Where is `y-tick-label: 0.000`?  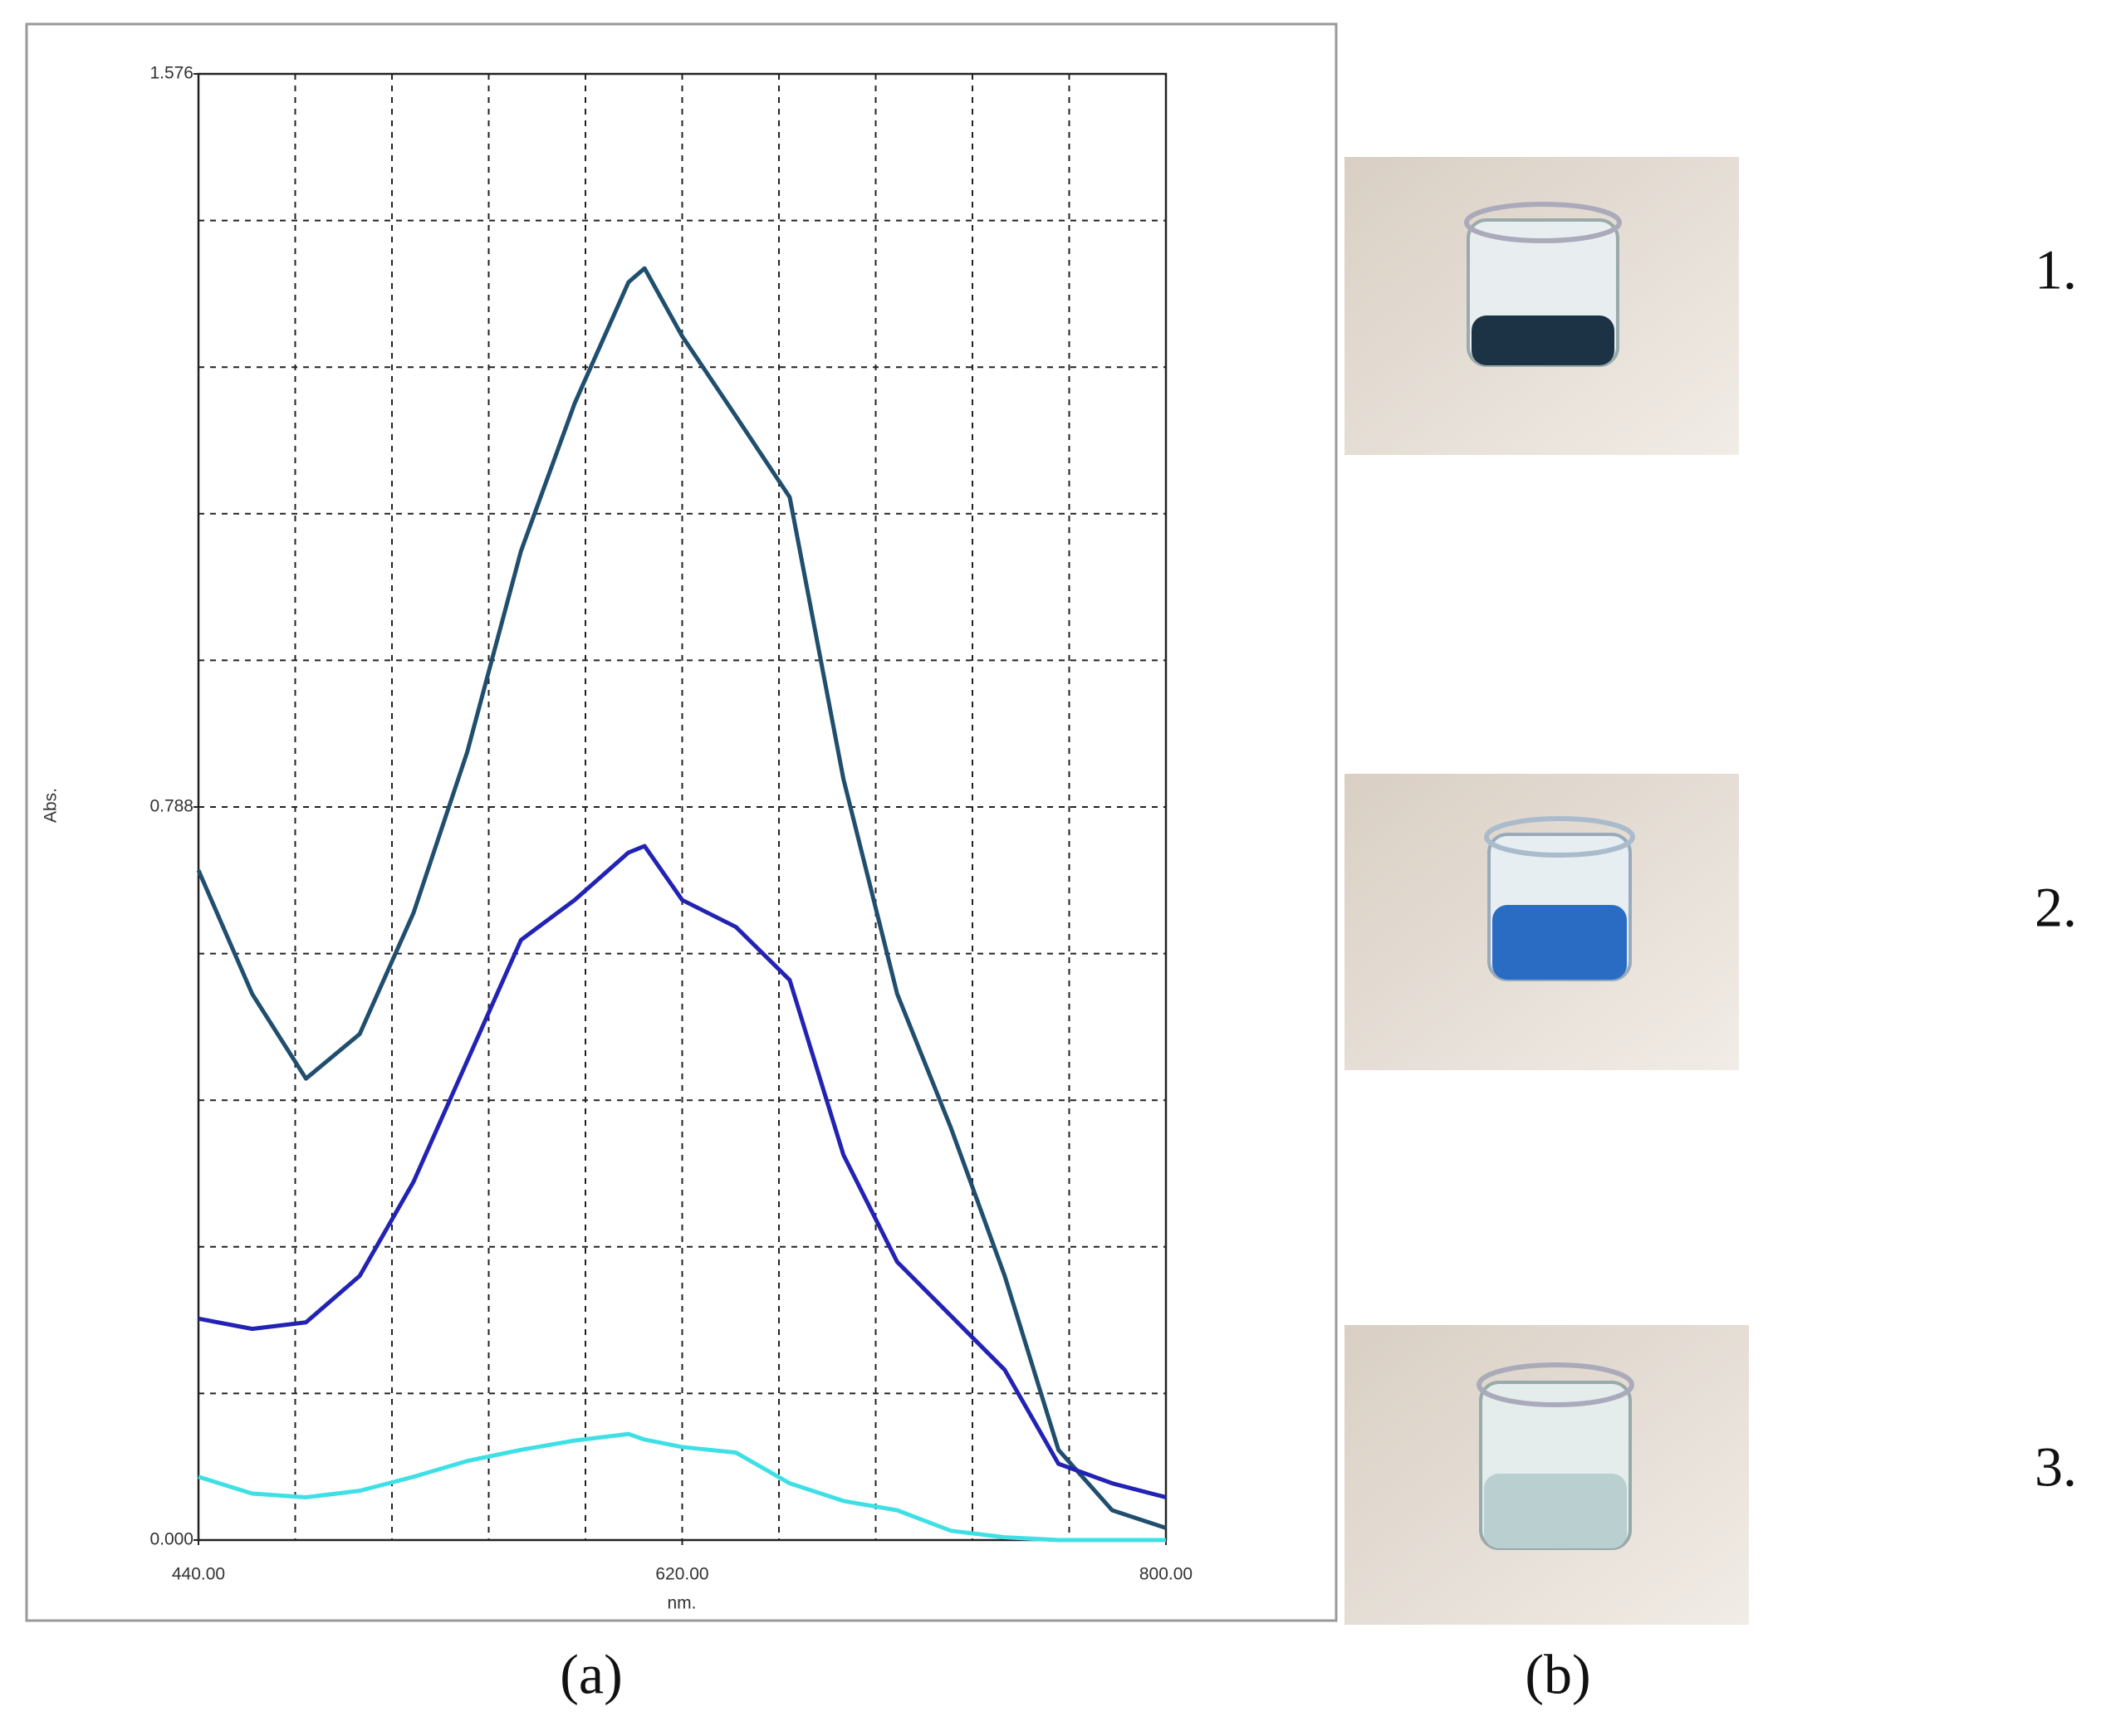
y-tick-label: 0.000 is located at coordinates (171, 1539).